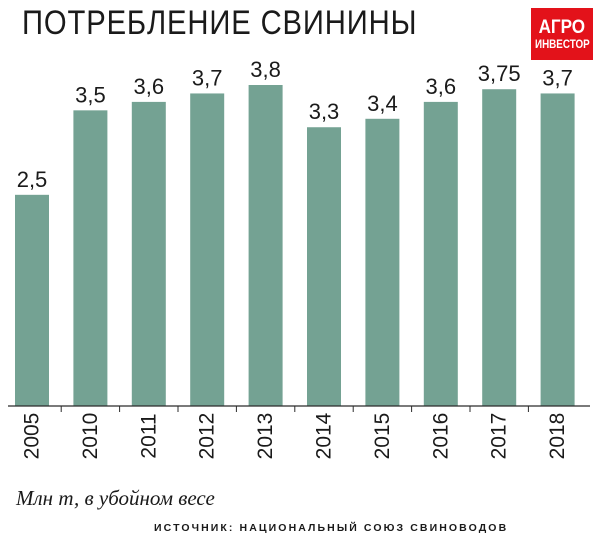  Describe the element at coordinates (382, 262) in the screenshot. I see `bar-2015` at that location.